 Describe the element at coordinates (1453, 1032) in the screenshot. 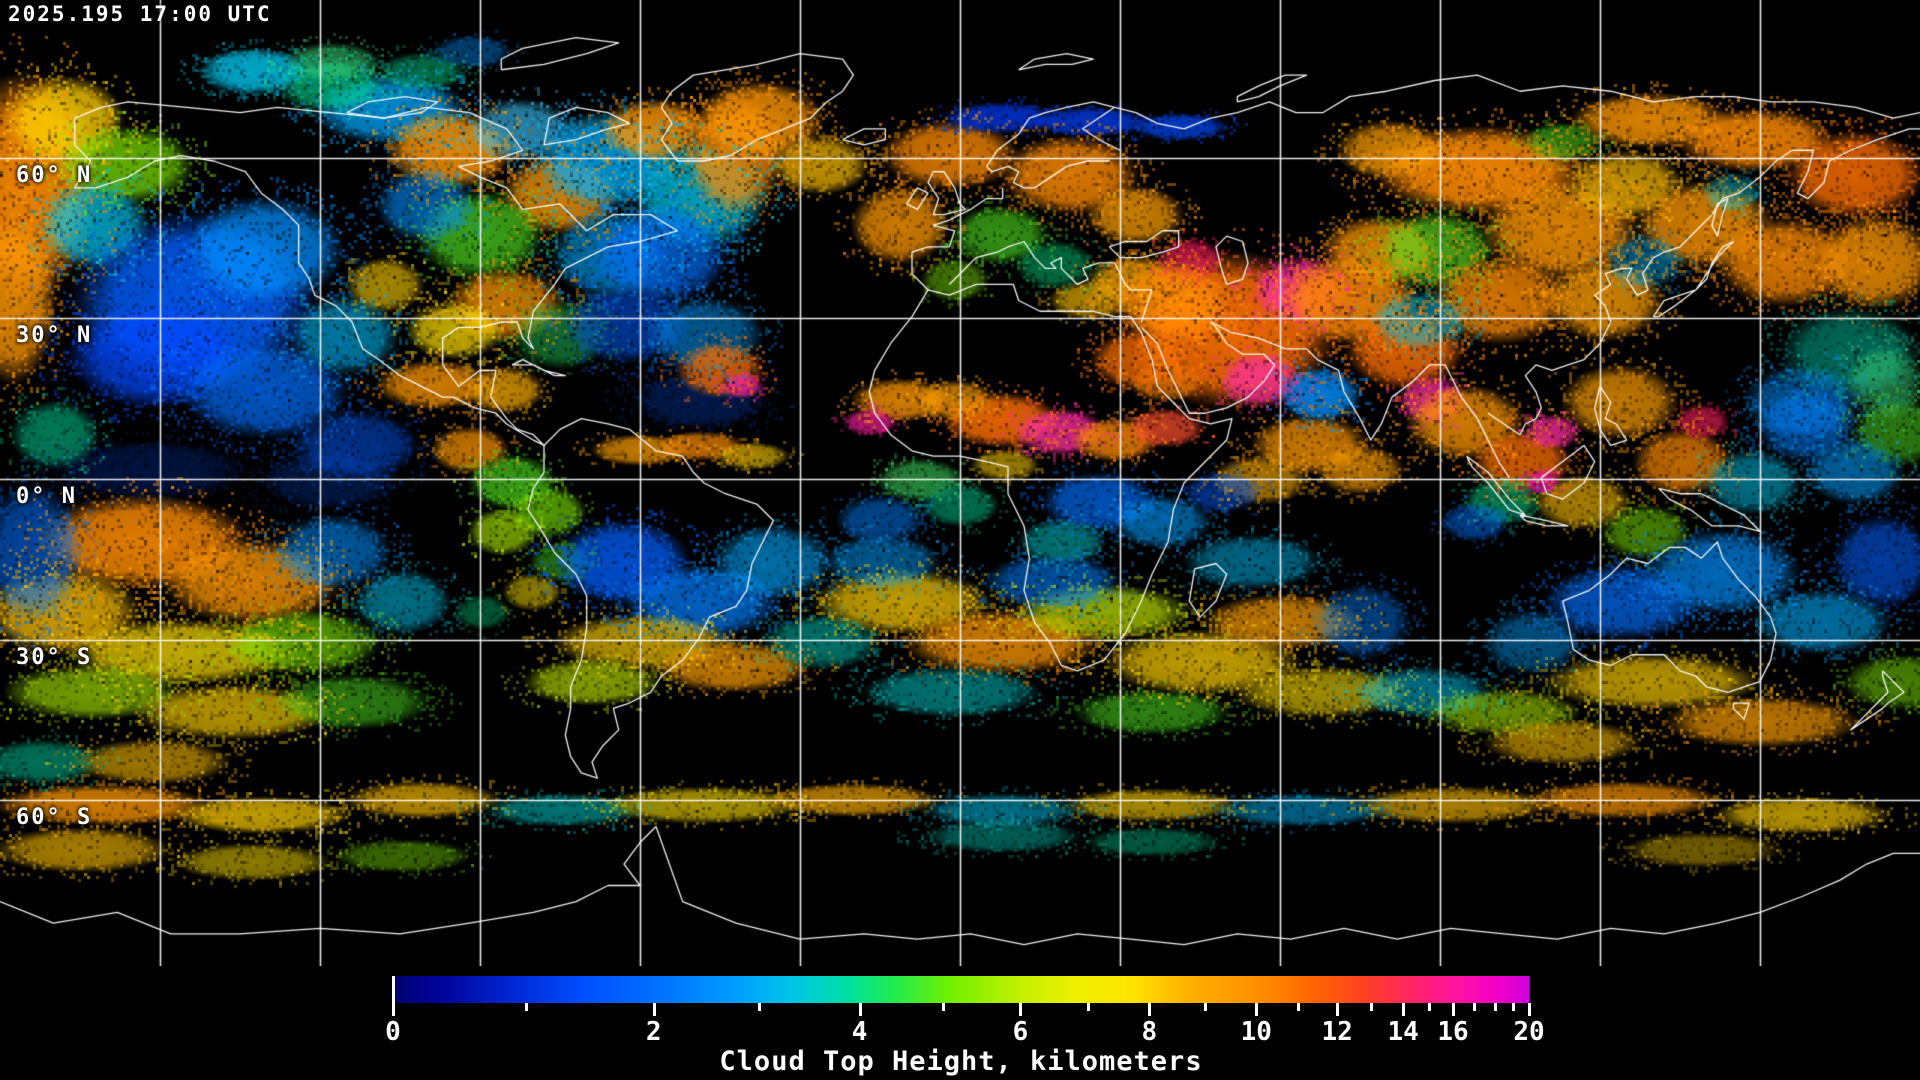

I see `colorbar-tick-label: 16` at that location.